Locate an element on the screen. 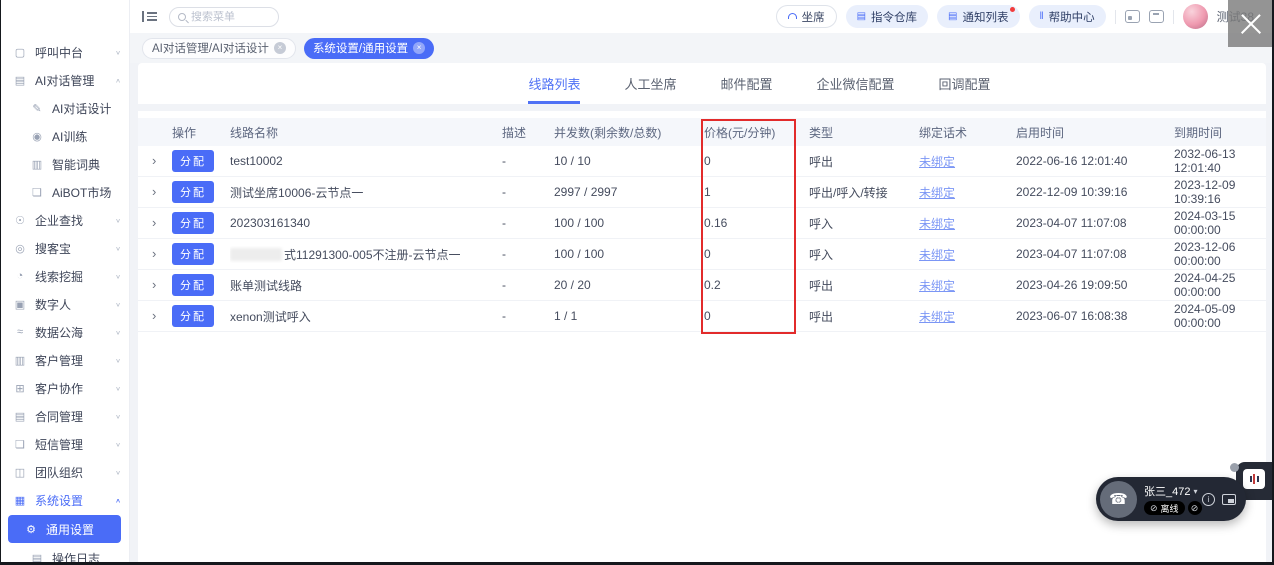 The image size is (1274, 565). sidebar-item-客户协作: ⊞ 客户协作 ∨ is located at coordinates (64, 388).